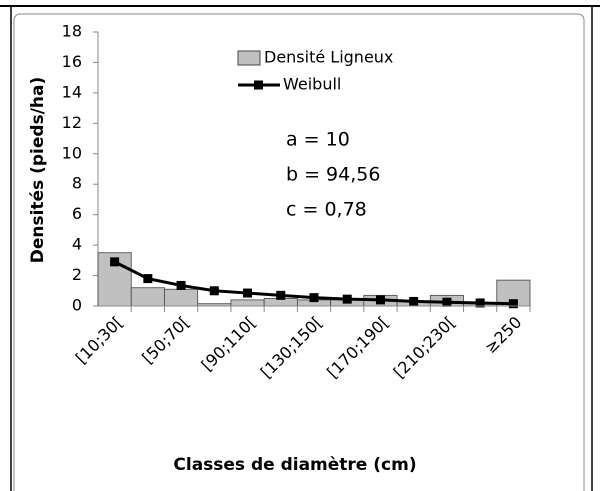 The width and height of the screenshot is (600, 491). Describe the element at coordinates (326, 210) in the screenshot. I see `annotation: c = 0,78` at that location.